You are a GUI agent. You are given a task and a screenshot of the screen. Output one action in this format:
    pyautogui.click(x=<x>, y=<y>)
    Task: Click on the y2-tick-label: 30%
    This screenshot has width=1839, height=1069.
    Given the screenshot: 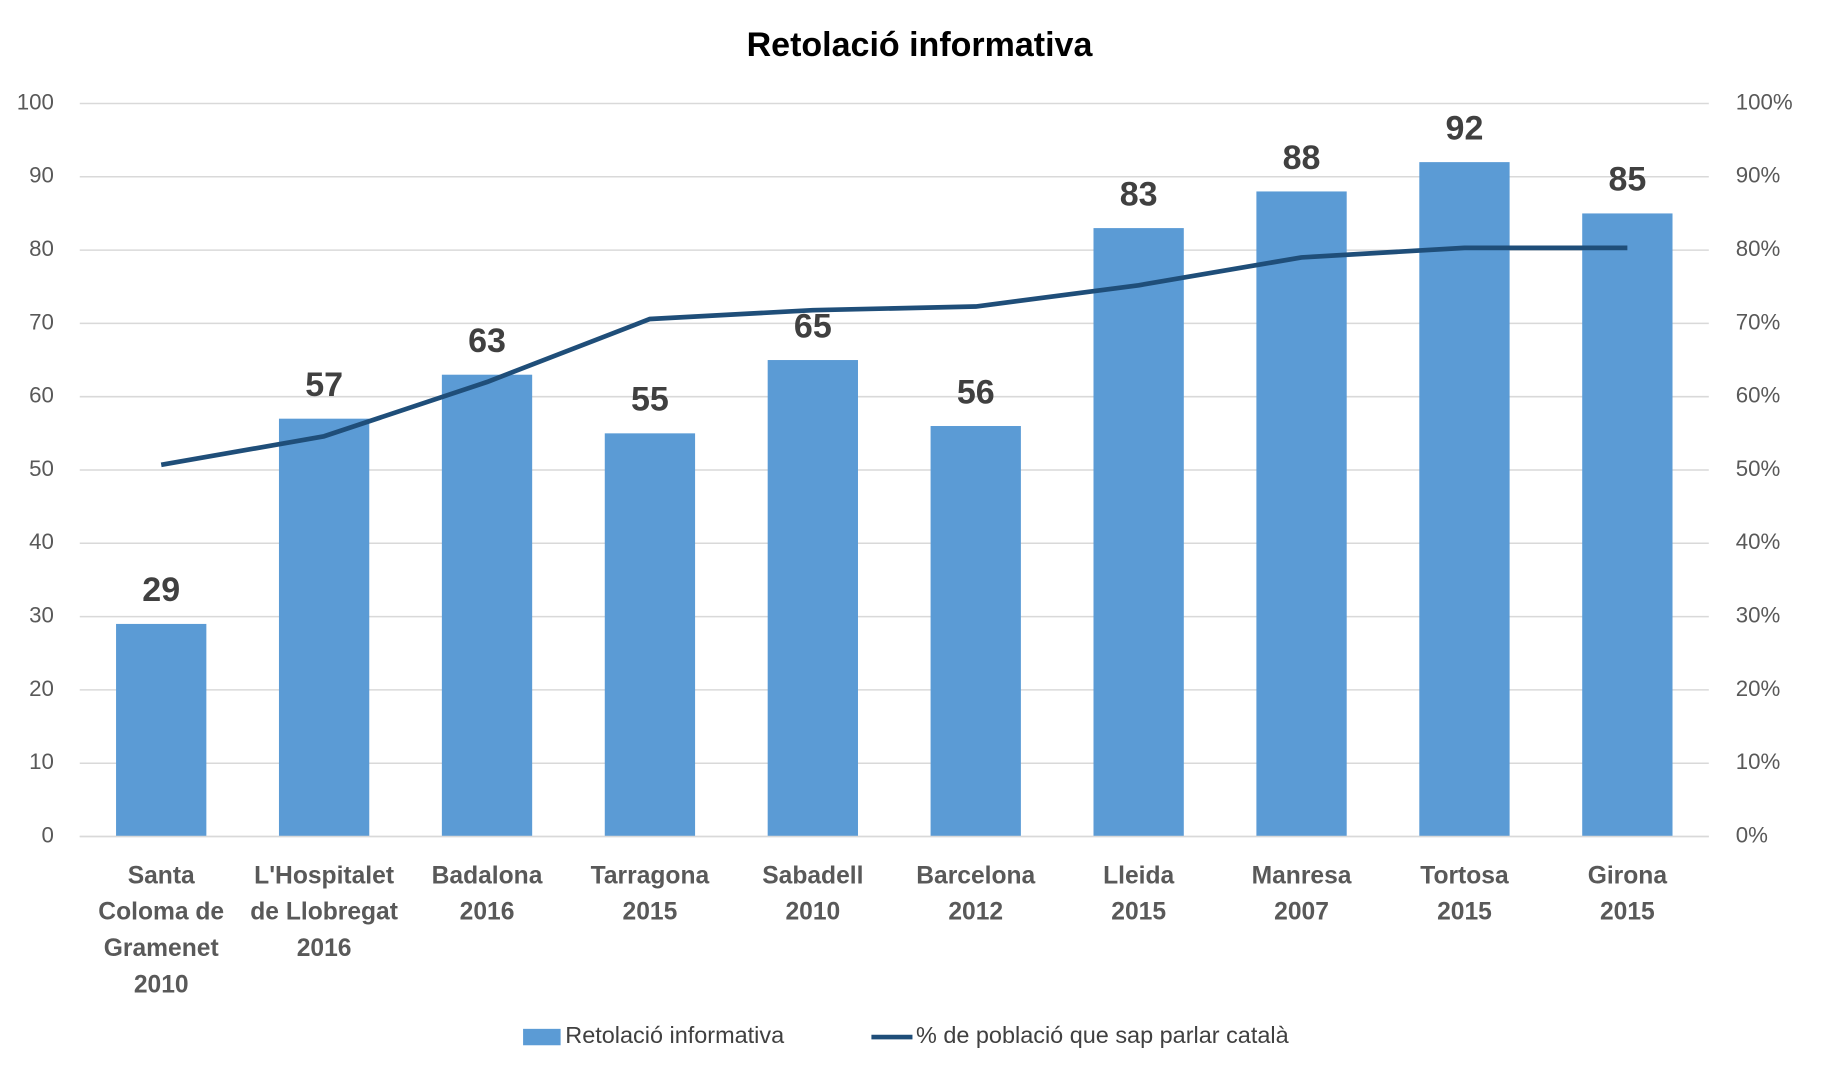 What is the action you would take?
    pyautogui.click(x=1758, y=614)
    